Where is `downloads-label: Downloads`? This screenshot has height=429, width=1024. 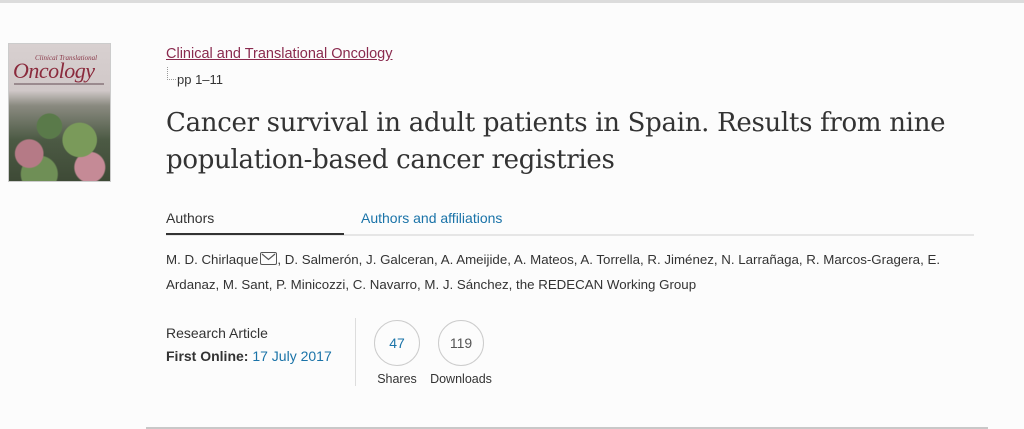
downloads-label: Downloads is located at coordinates (461, 379).